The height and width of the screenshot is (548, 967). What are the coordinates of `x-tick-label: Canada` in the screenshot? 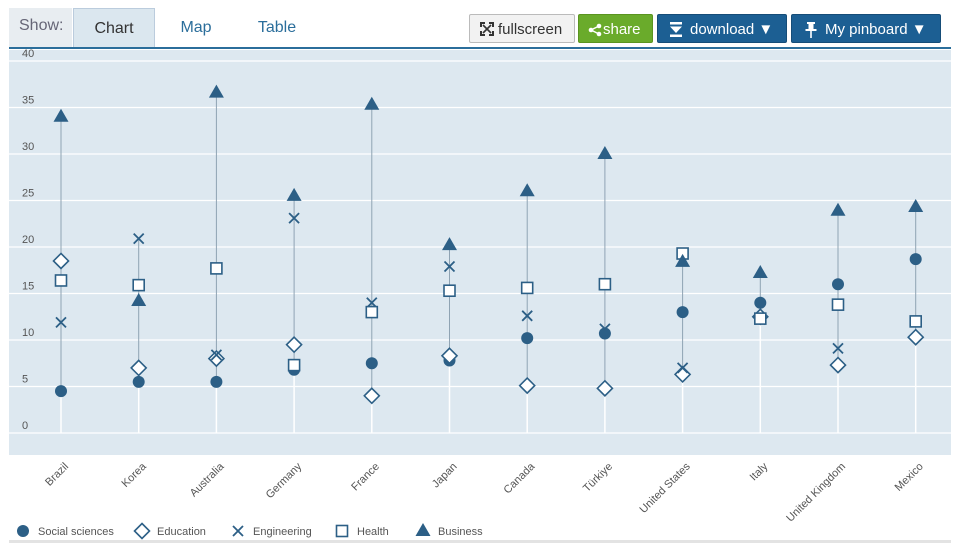 It's located at (520, 478).